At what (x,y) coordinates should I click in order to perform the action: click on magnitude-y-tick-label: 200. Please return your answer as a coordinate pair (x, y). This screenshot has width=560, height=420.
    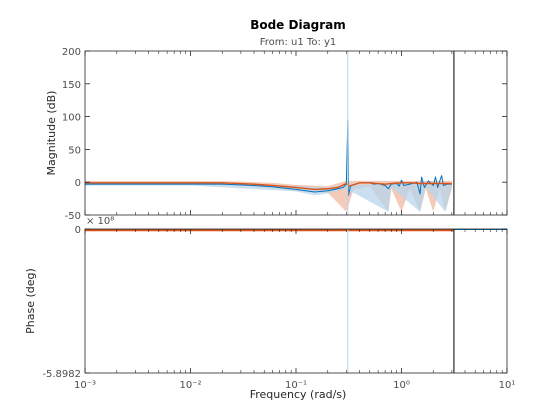
    Looking at the image, I should click on (71, 52).